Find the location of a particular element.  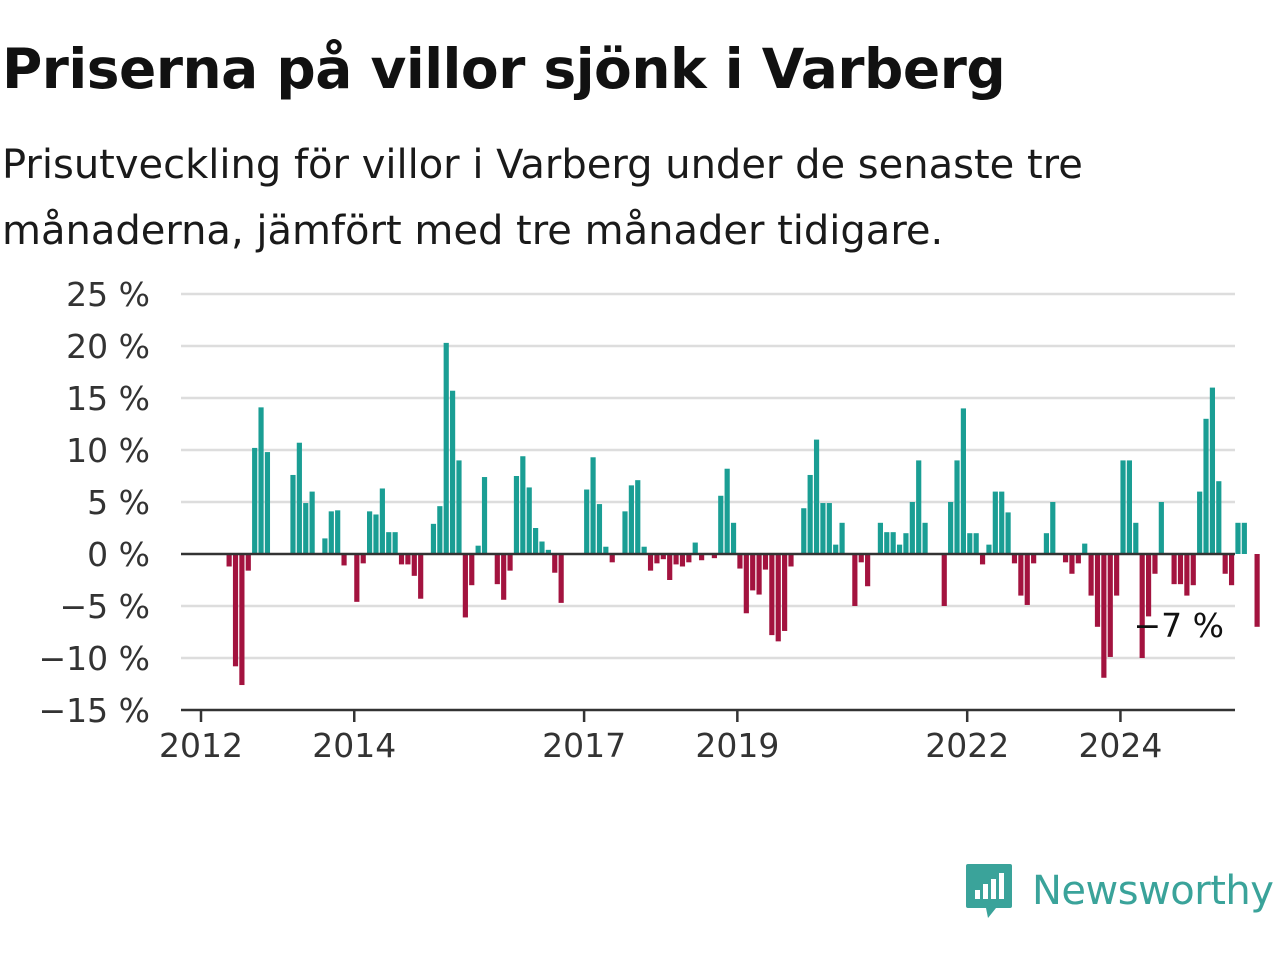

last-value-annotation: −7 % is located at coordinates (1179, 625).